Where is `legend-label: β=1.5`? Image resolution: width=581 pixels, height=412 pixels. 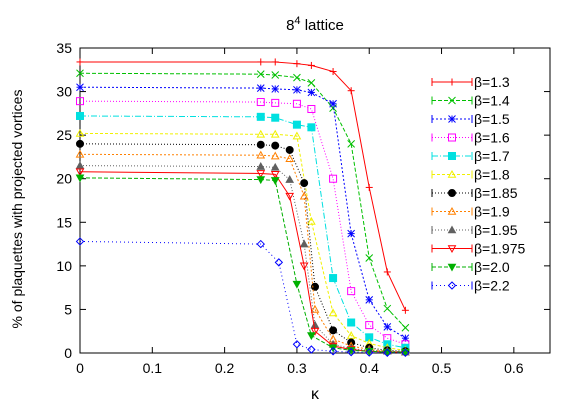 legend-label: β=1.5 is located at coordinates (492, 119).